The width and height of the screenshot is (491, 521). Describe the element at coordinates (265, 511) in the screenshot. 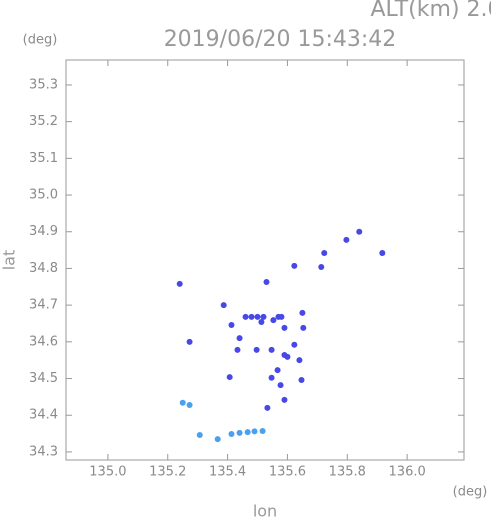

I see `x-axis-label: lon` at that location.